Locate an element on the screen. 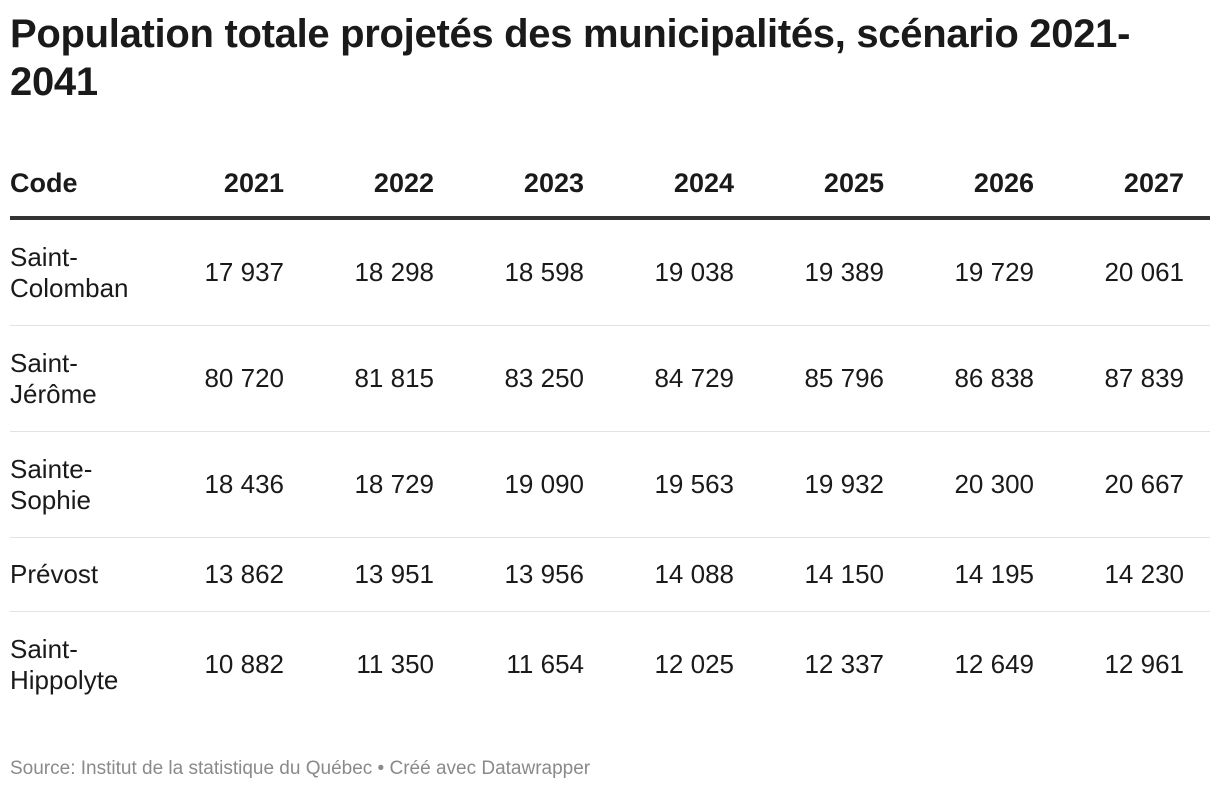 Image resolution: width=1220 pixels, height=794 pixels. population-value-cell: 81 815 is located at coordinates (385, 378).